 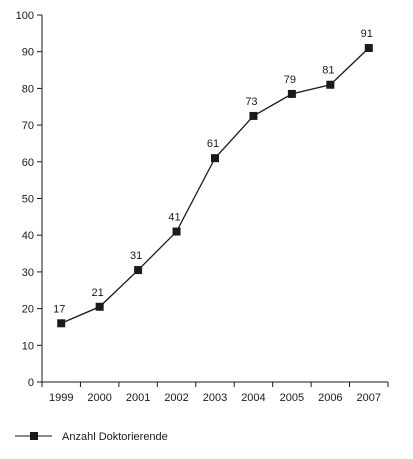 I want to click on x-tick-label: 2000, so click(x=99, y=398).